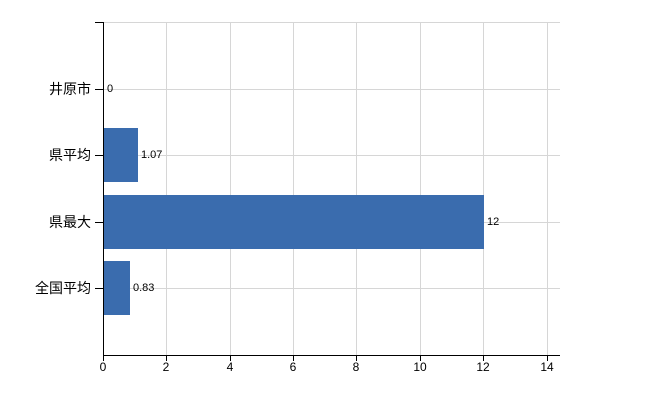  Describe the element at coordinates (70, 88) in the screenshot. I see `category-label: 井原市` at that location.